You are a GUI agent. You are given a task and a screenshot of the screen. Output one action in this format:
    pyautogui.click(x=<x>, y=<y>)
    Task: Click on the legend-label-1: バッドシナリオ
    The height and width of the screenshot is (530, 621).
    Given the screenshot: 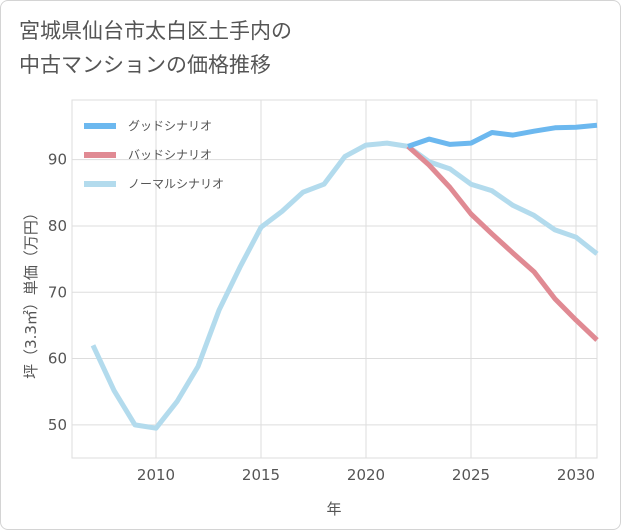 What is the action you would take?
    pyautogui.click(x=170, y=155)
    